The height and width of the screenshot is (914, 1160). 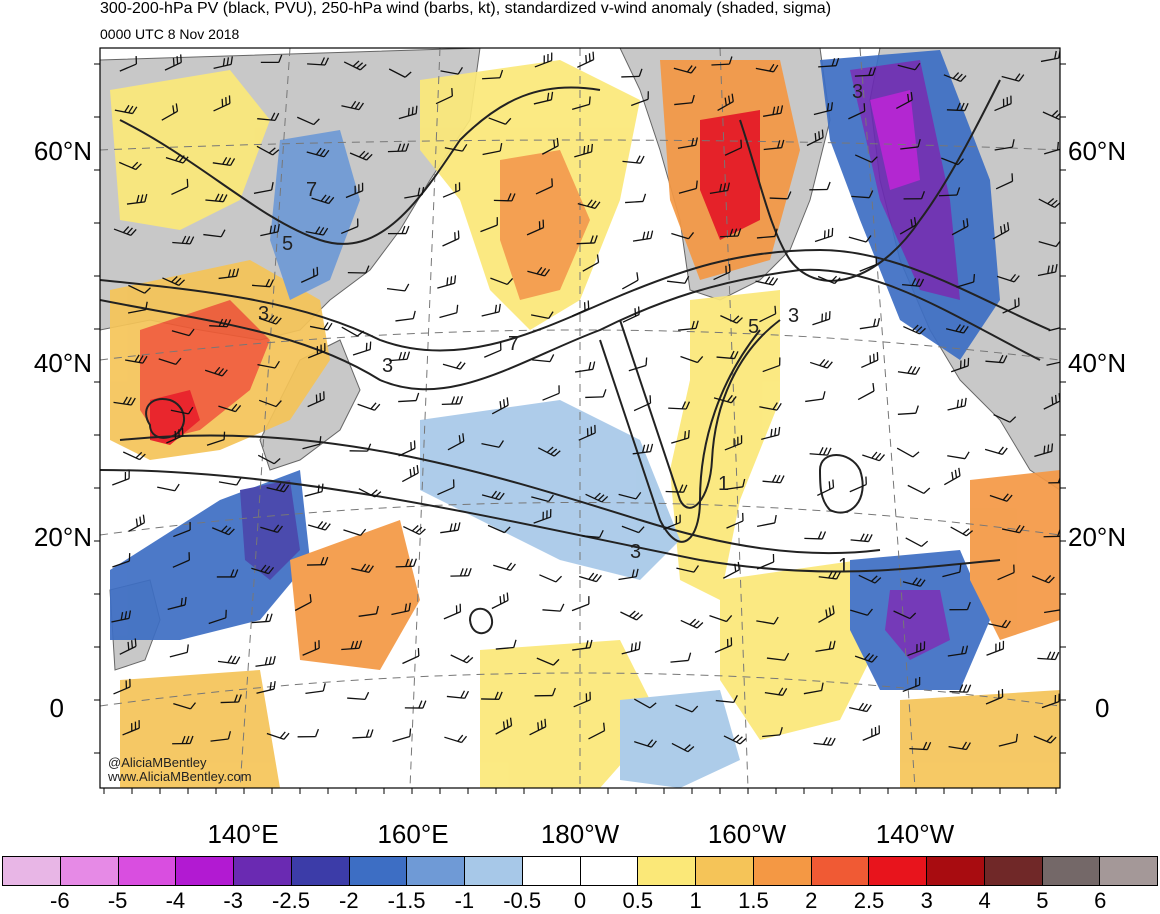 I want to click on colorbar-label: -0.5, so click(x=522, y=901).